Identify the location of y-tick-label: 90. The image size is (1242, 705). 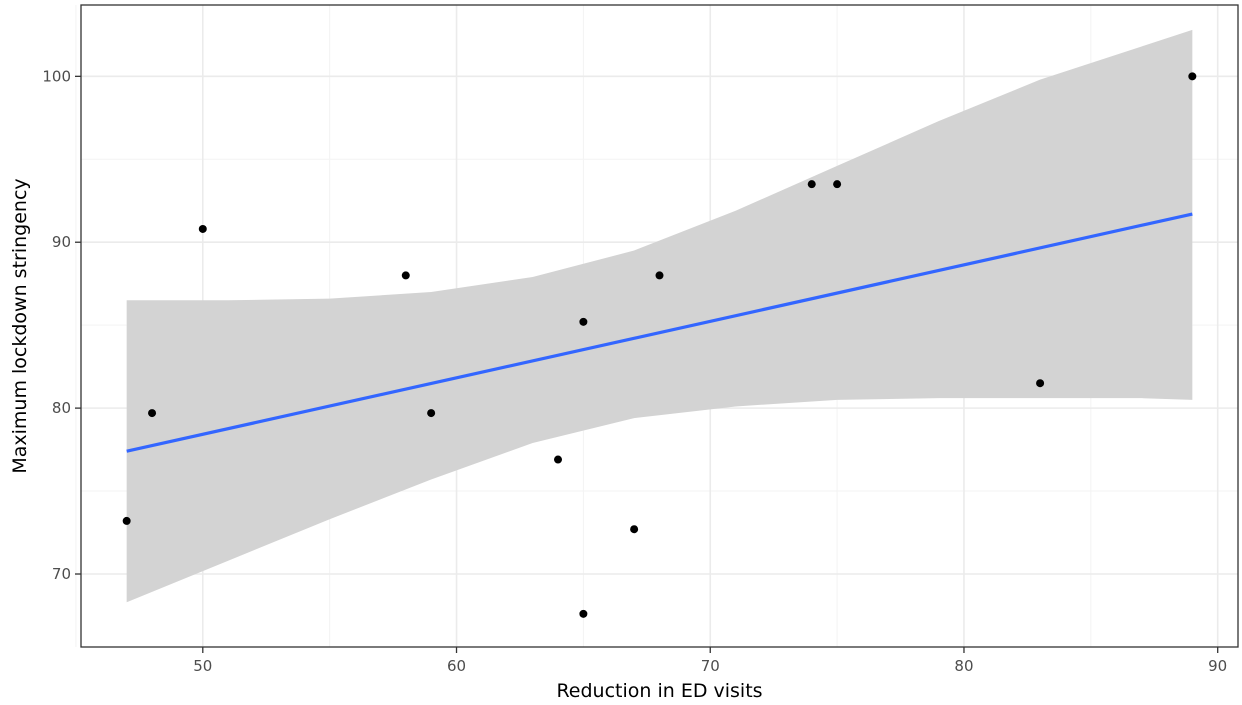
(61, 242).